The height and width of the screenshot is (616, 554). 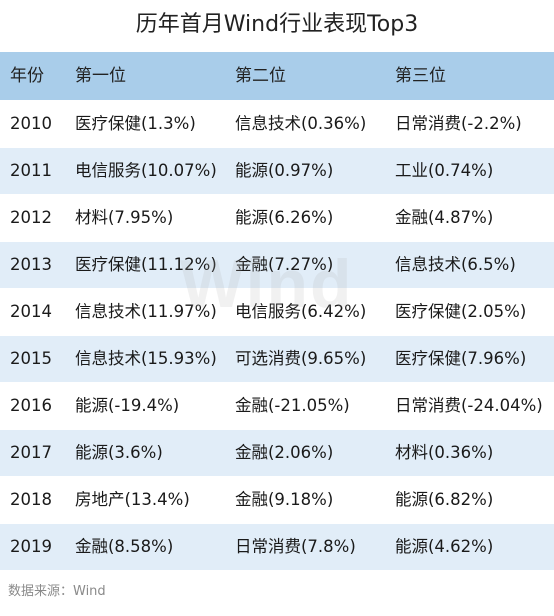 I want to click on table-row: 2014 信息技术(11.97%) 电信服务(6.42%) 医疗保健(2.05%), so click(x=277, y=312).